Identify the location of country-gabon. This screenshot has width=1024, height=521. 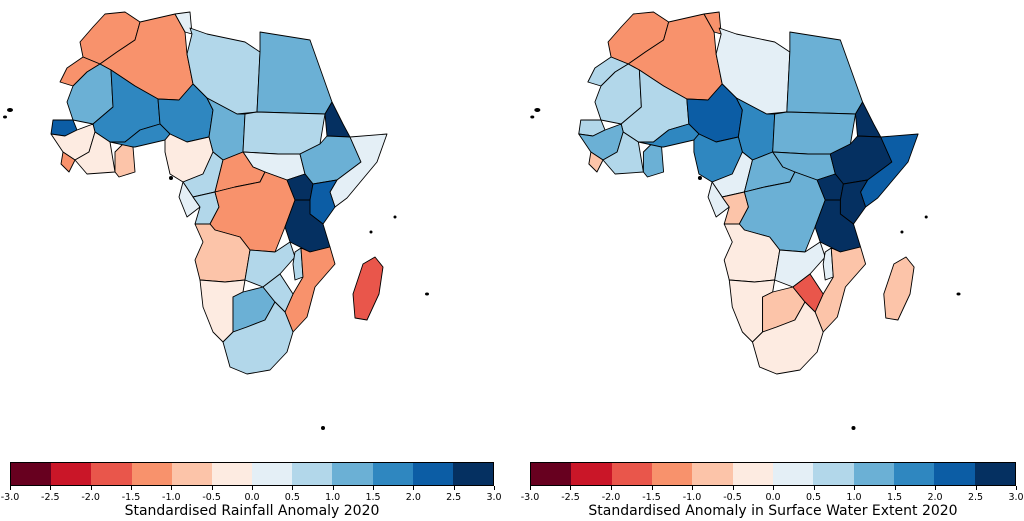
(189, 199).